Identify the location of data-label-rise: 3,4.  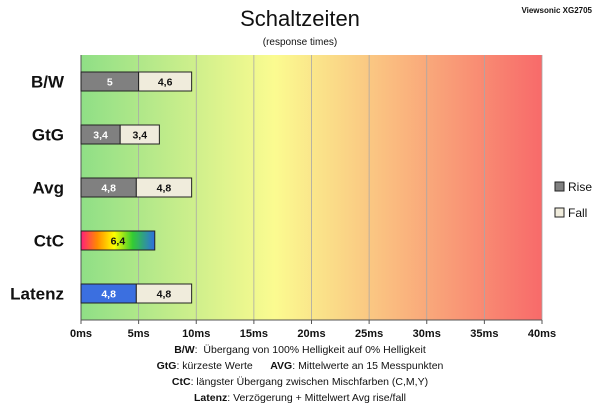
(100, 136).